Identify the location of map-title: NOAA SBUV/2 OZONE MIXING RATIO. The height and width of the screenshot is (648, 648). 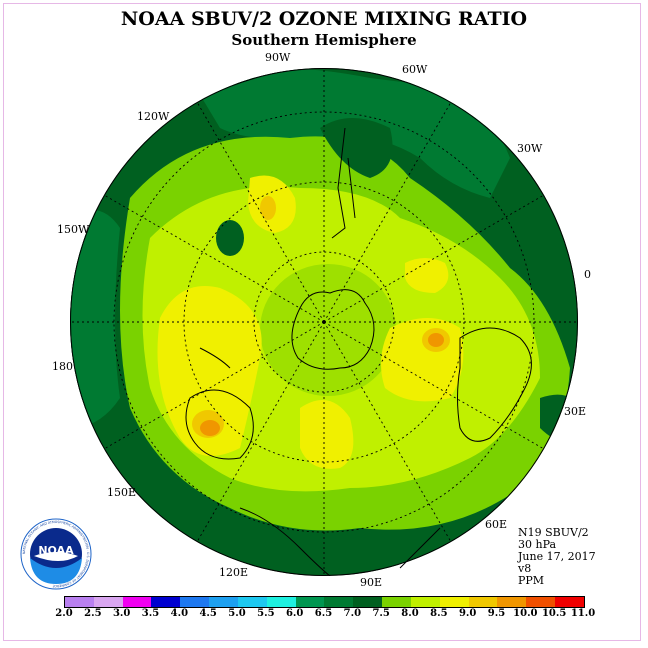
(324, 19).